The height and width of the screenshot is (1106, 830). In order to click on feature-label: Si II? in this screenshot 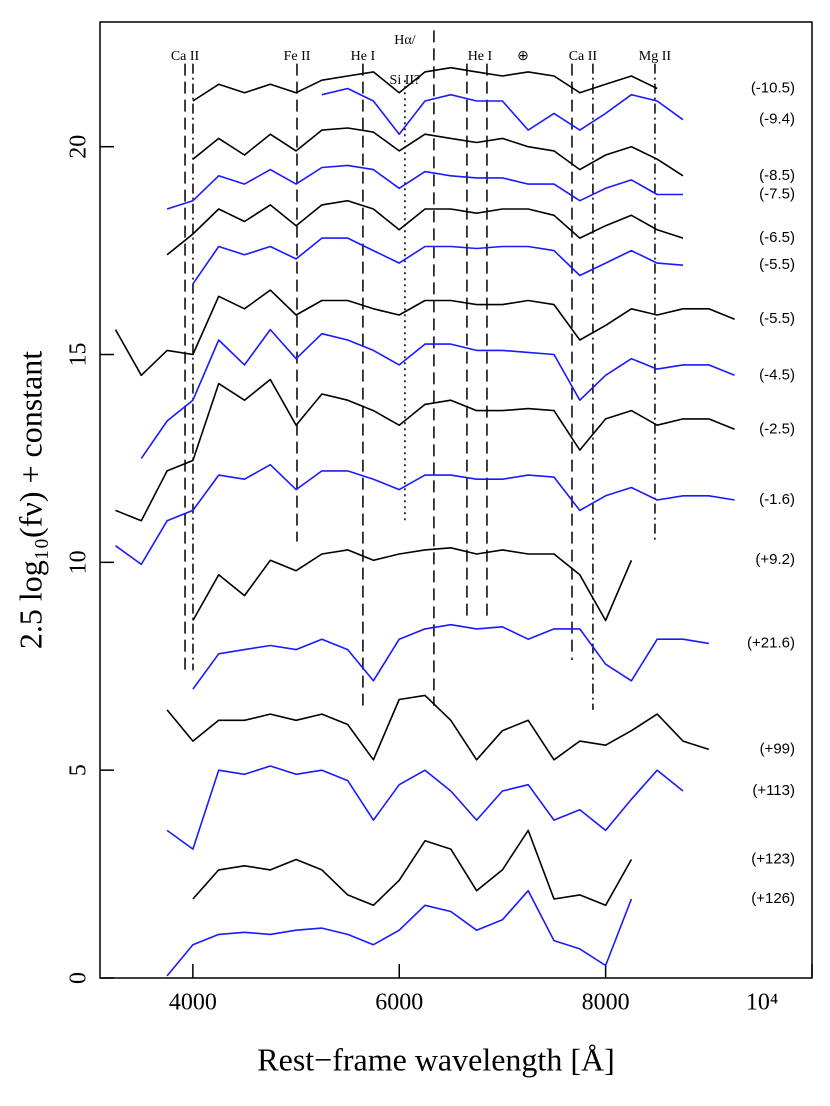, I will do `click(405, 80)`.